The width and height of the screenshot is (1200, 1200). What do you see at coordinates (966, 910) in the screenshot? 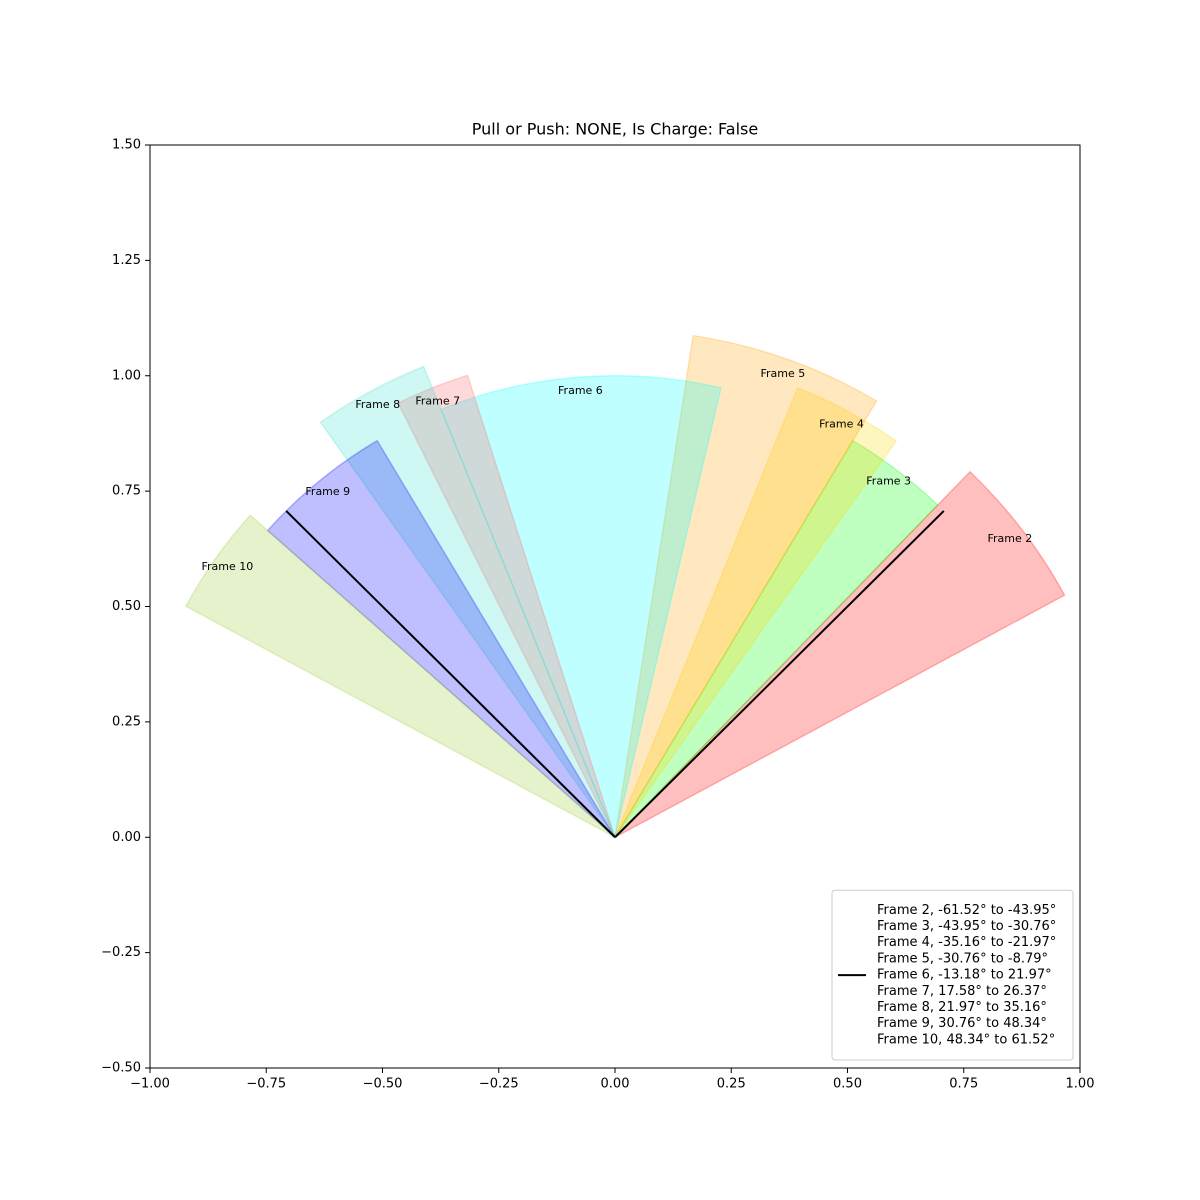
I see `legend-label: Frame 2, -61.52° to -43.95°` at bounding box center [966, 910].